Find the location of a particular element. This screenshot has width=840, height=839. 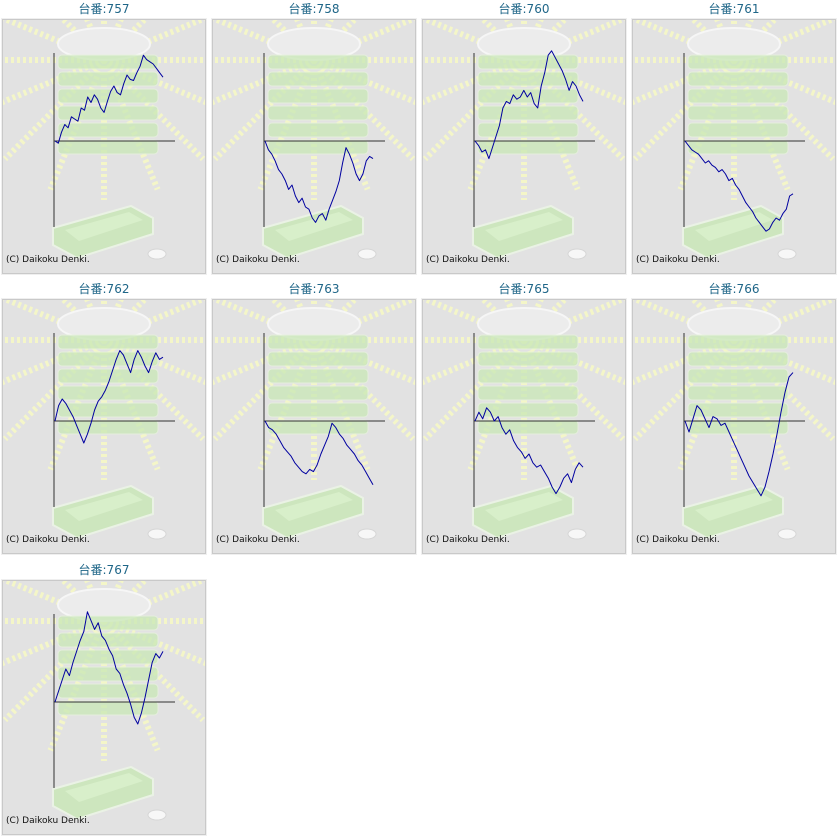

chart-title: 台番:760 is located at coordinates (524, 9).